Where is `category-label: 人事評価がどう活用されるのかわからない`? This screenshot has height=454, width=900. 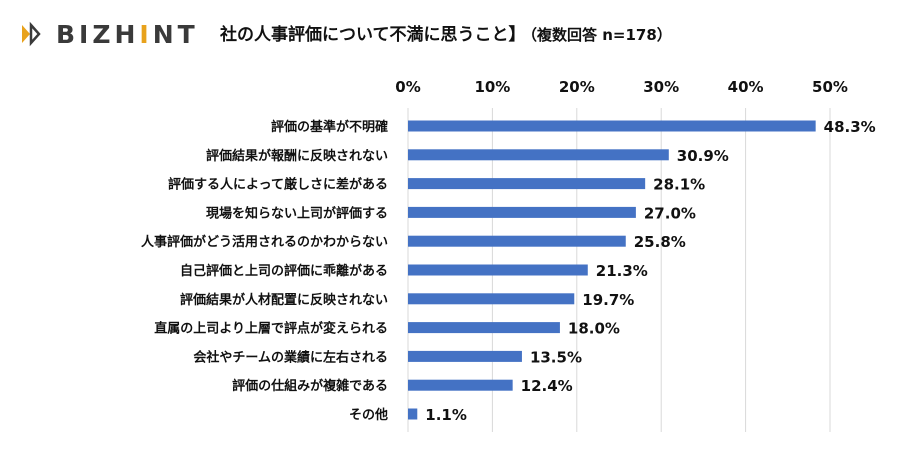
category-label: 人事評価がどう活用されるのかわからない is located at coordinates (264, 242).